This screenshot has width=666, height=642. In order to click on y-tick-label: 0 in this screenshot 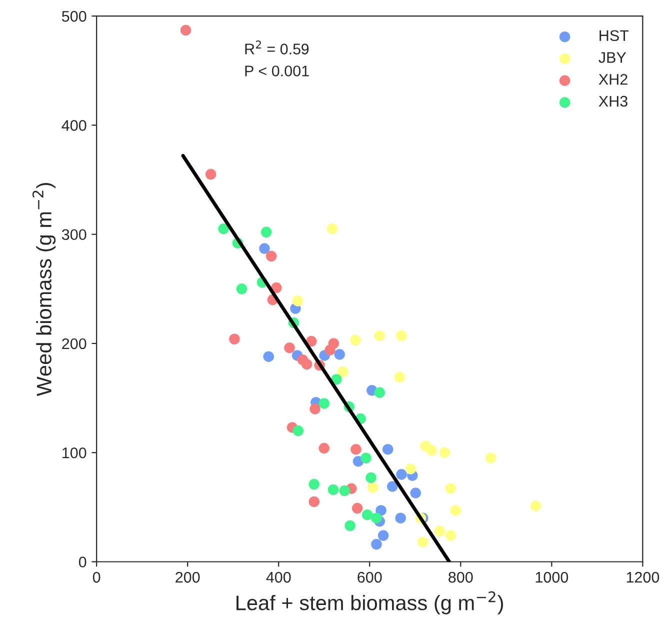, I will do `click(82, 562)`.